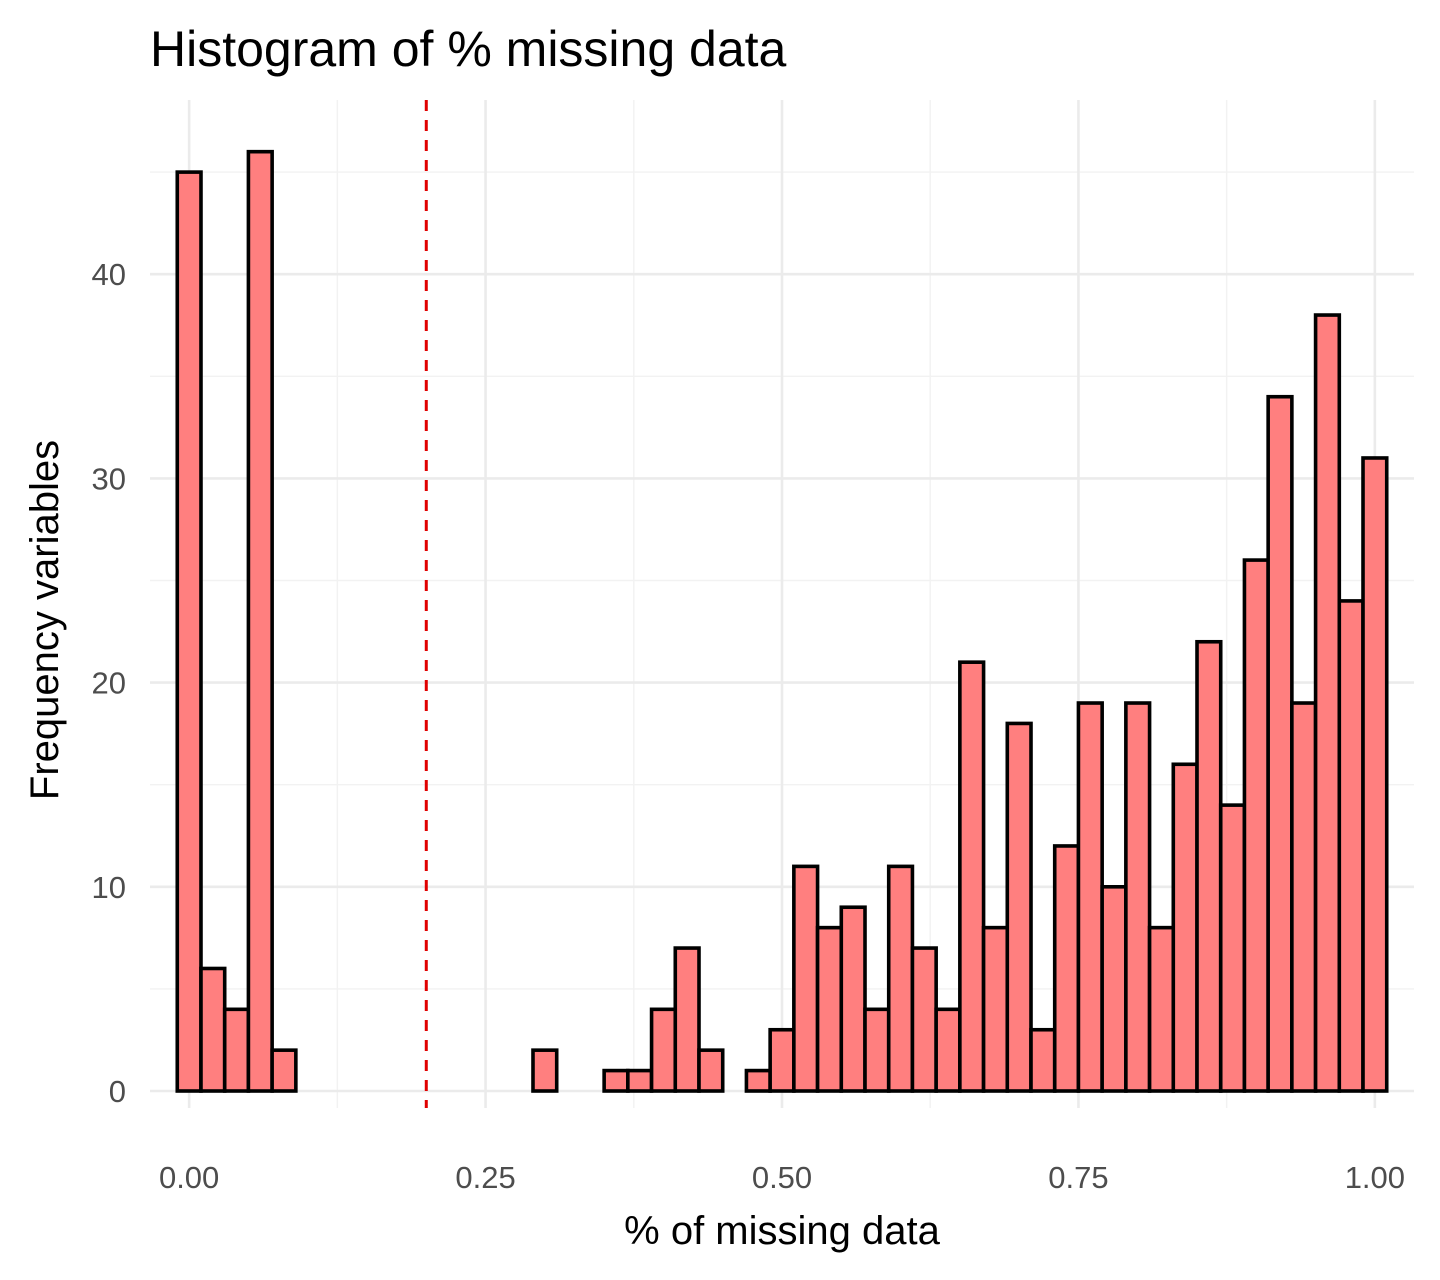 The image size is (1440, 1280). What do you see at coordinates (1375, 1177) in the screenshot?
I see `x-tick-label: 1.00` at bounding box center [1375, 1177].